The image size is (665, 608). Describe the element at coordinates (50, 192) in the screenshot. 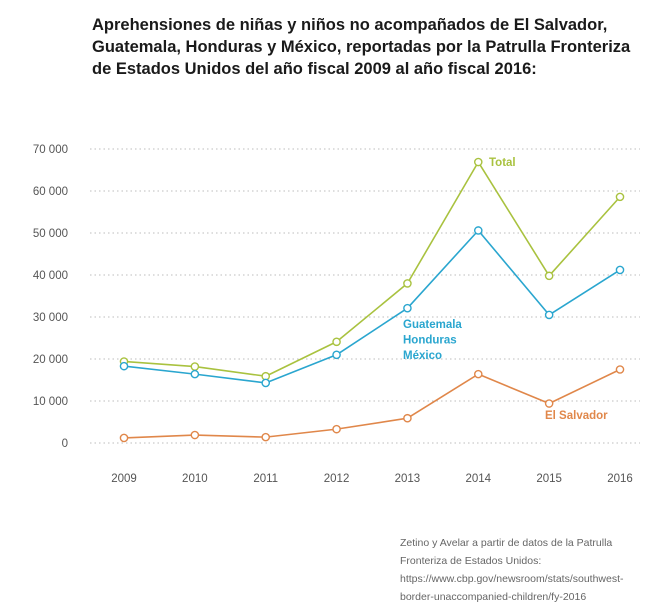

I see `y-tick-label: 60 000` at that location.